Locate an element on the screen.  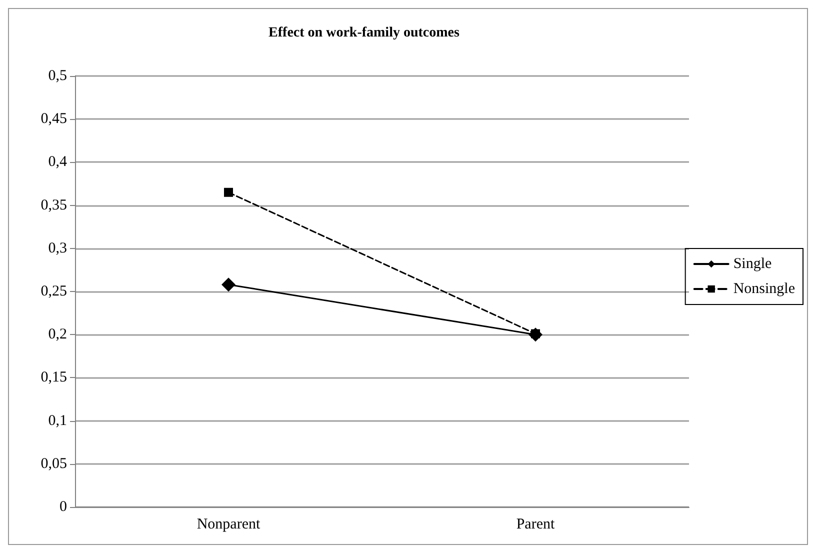
y-tick-label: 0 is located at coordinates (63, 507).